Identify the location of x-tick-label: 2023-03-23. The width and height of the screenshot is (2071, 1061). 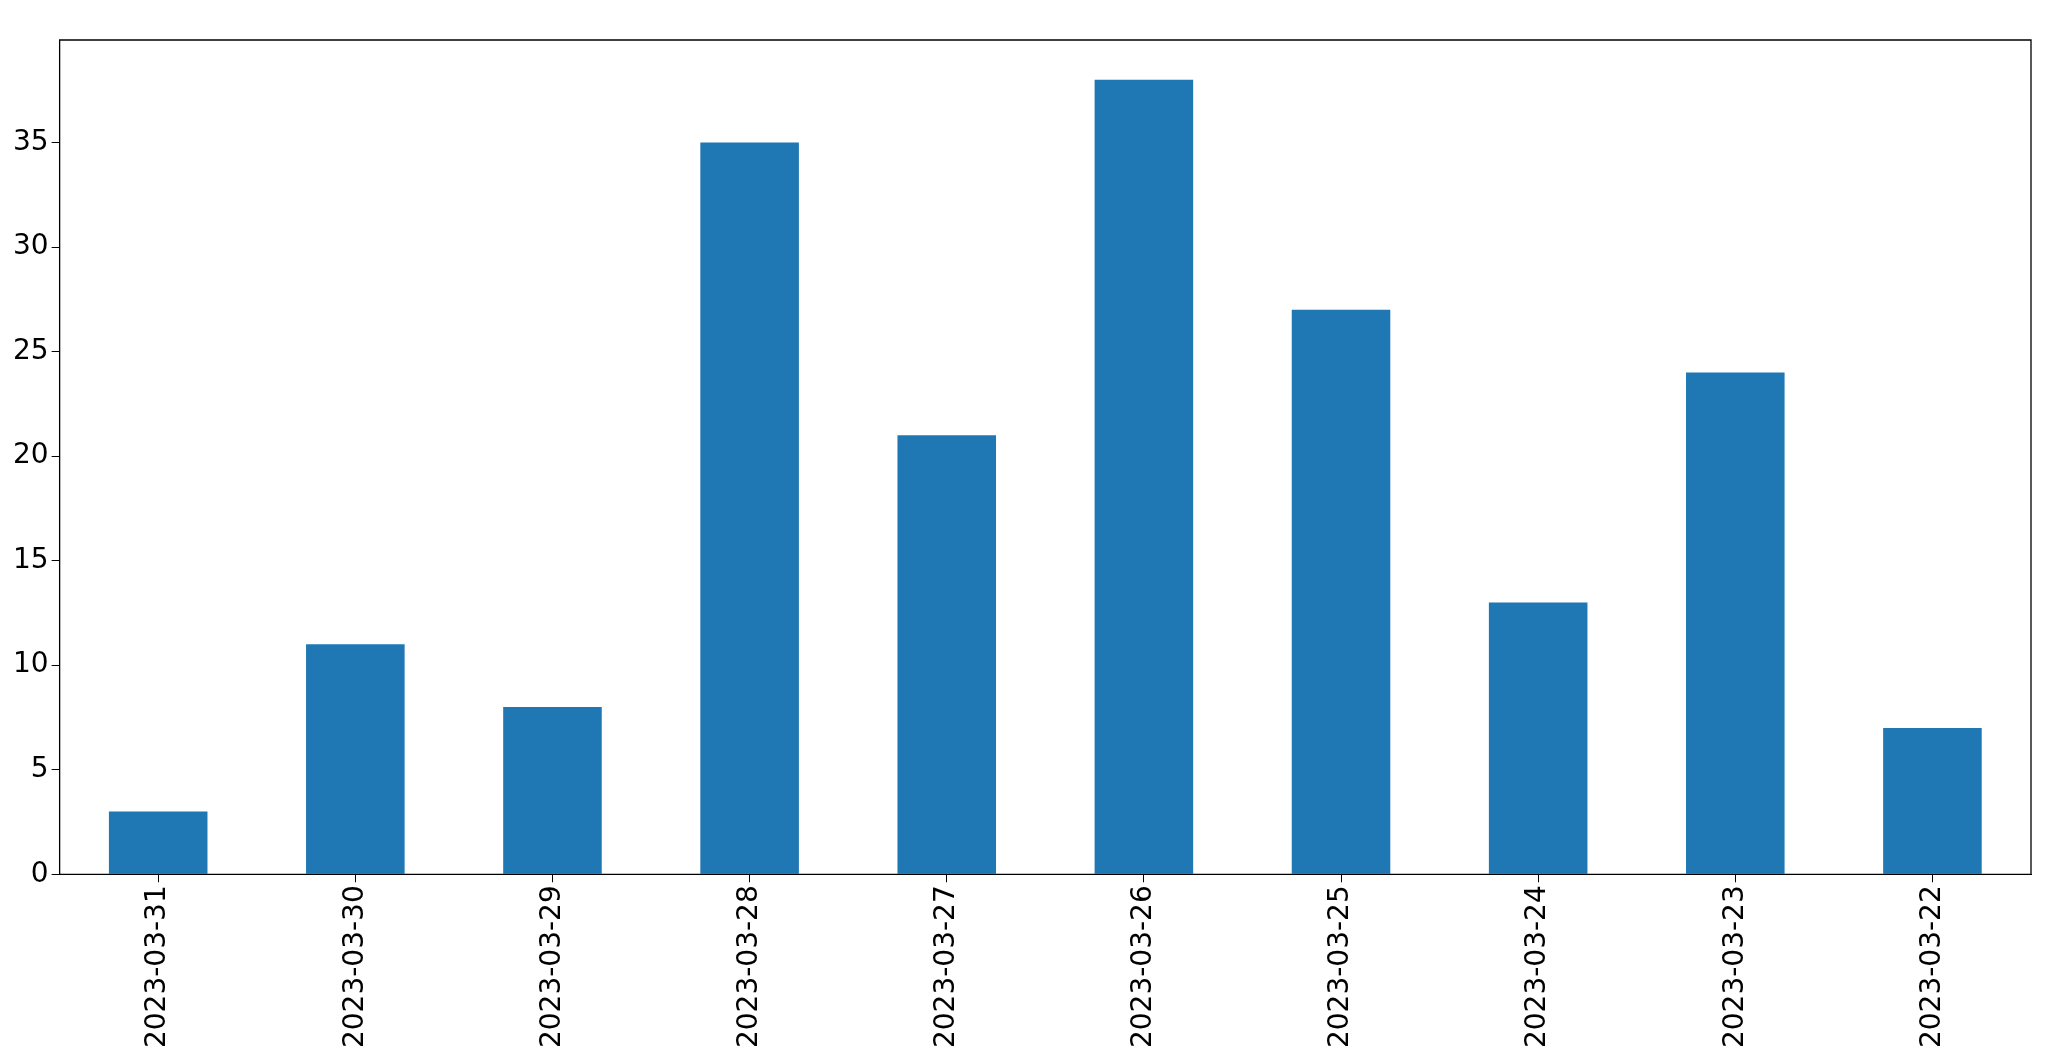
(1733, 967).